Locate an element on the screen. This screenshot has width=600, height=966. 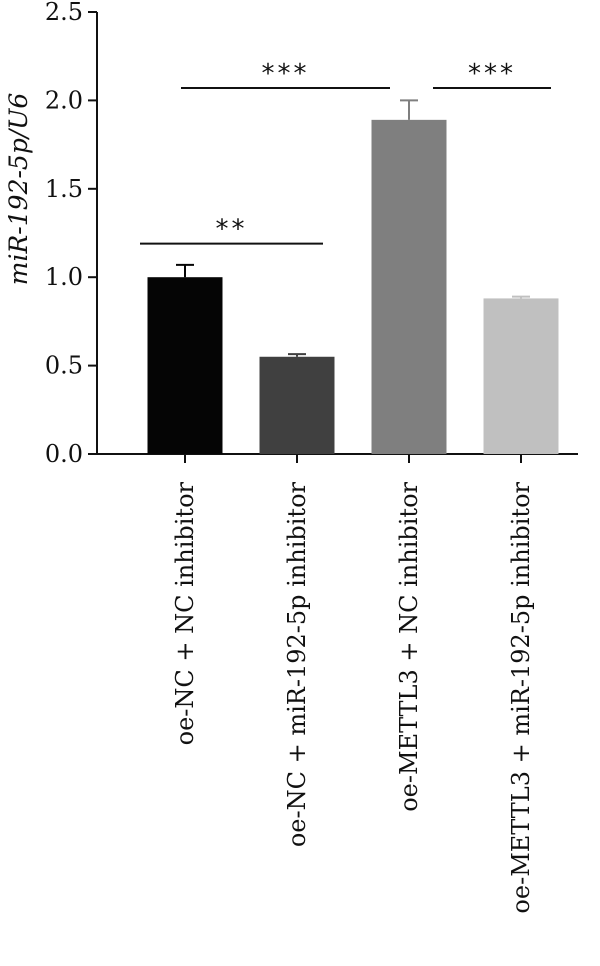
y-tick-label: 1.5 is located at coordinates (64, 189).